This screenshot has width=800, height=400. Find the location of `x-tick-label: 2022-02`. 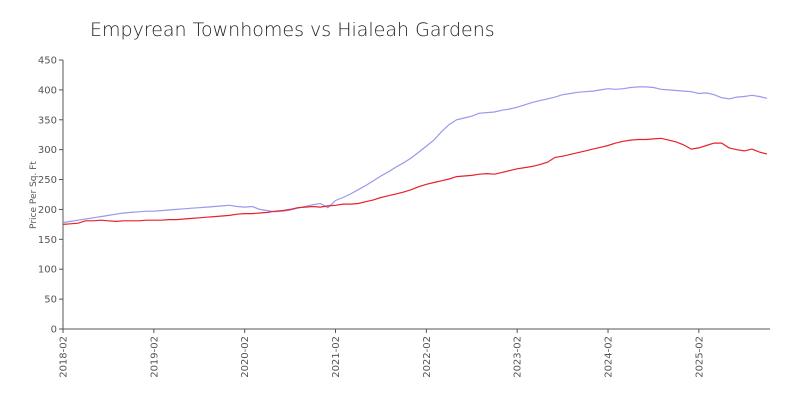

x-tick-label: 2022-02 is located at coordinates (427, 357).